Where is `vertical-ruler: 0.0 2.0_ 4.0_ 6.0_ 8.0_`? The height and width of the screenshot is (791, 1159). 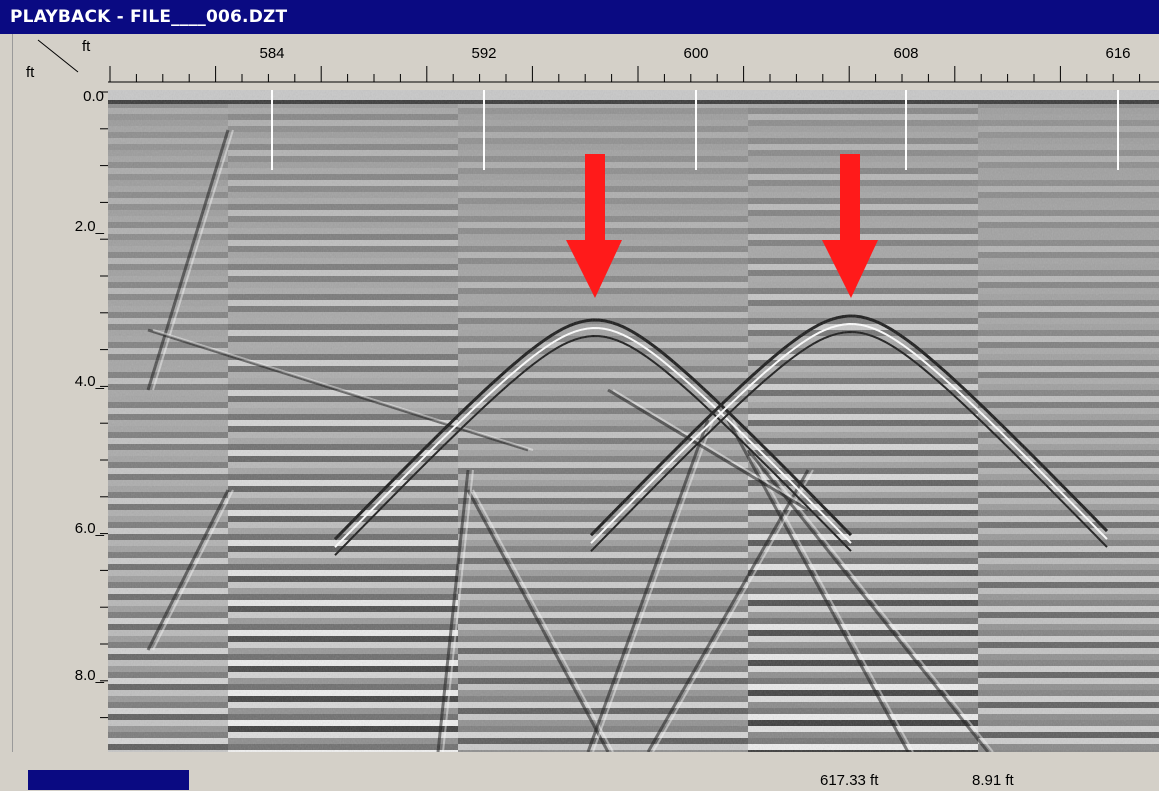
vertical-ruler: 0.0 2.0_ 4.0_ 6.0_ 8.0_ is located at coordinates (60, 420).